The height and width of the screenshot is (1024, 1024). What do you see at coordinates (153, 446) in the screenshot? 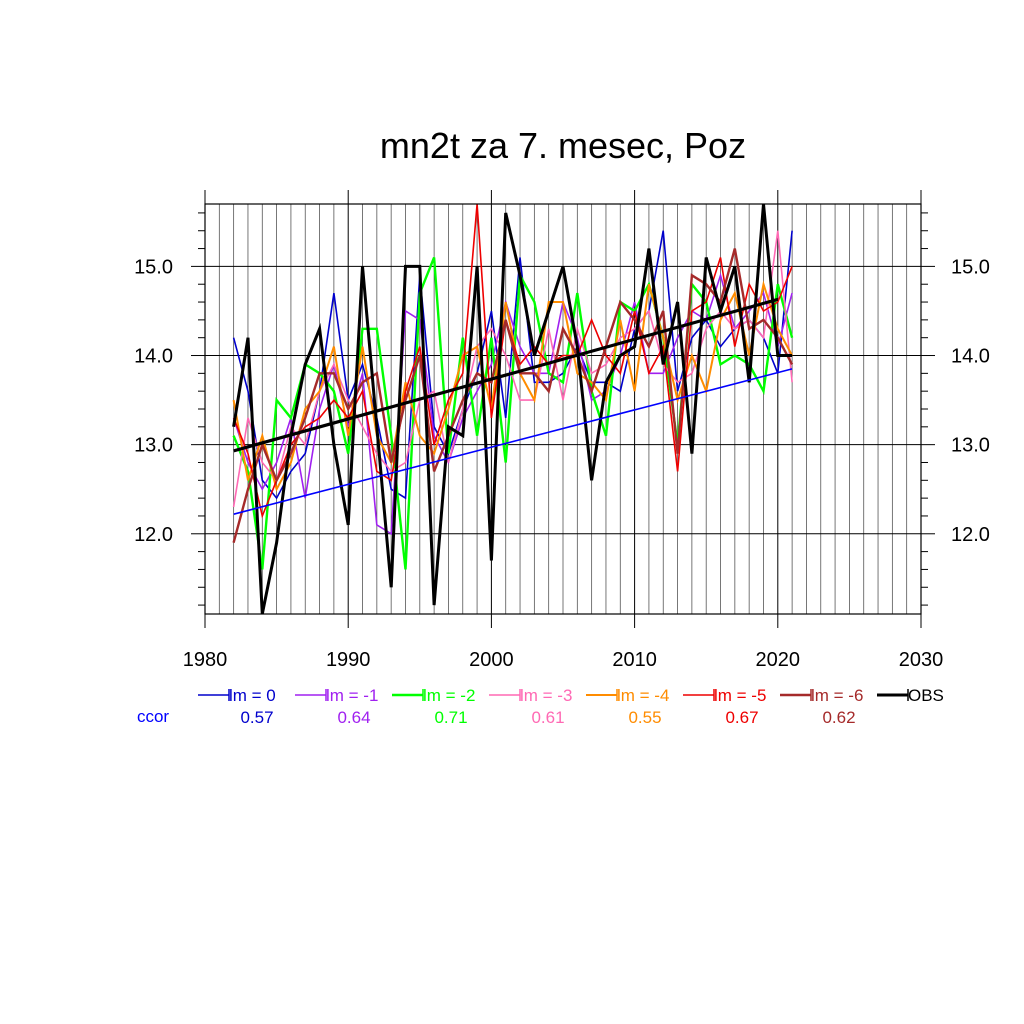
I see `y-tick-label-left: 13.0` at bounding box center [153, 446].